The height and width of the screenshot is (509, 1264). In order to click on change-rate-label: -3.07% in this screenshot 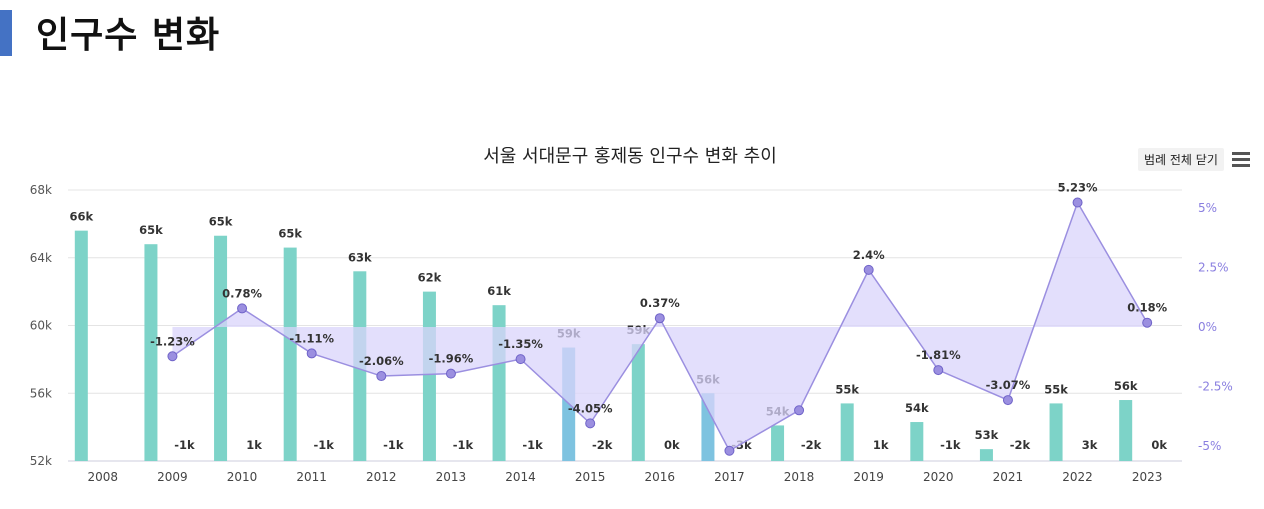, I will do `click(1008, 385)`.